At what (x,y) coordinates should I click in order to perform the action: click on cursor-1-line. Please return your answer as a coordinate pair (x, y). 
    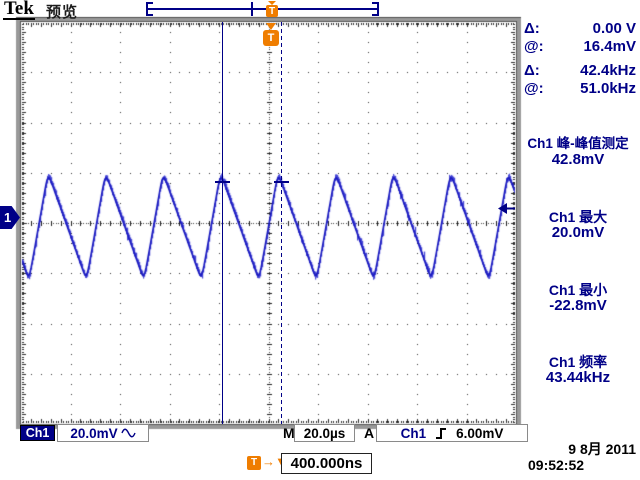
    Looking at the image, I should click on (222, 223).